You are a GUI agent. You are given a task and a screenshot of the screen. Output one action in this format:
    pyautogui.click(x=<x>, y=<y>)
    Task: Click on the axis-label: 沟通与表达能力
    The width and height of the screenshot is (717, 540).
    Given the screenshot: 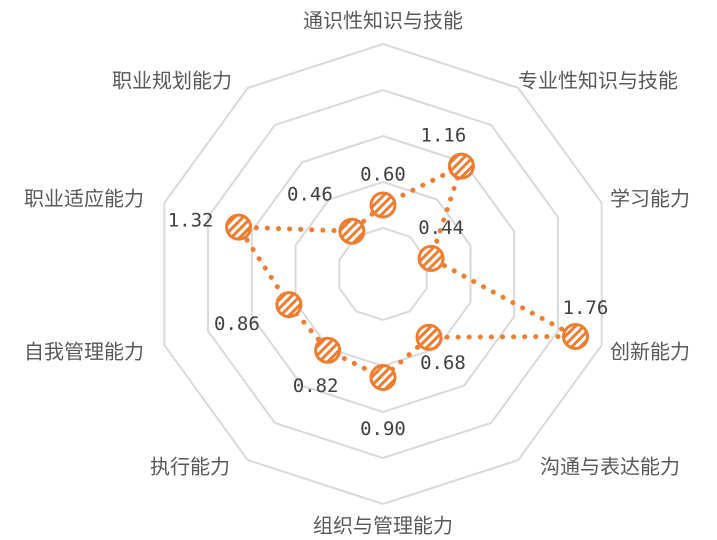 What is the action you would take?
    pyautogui.click(x=610, y=467)
    